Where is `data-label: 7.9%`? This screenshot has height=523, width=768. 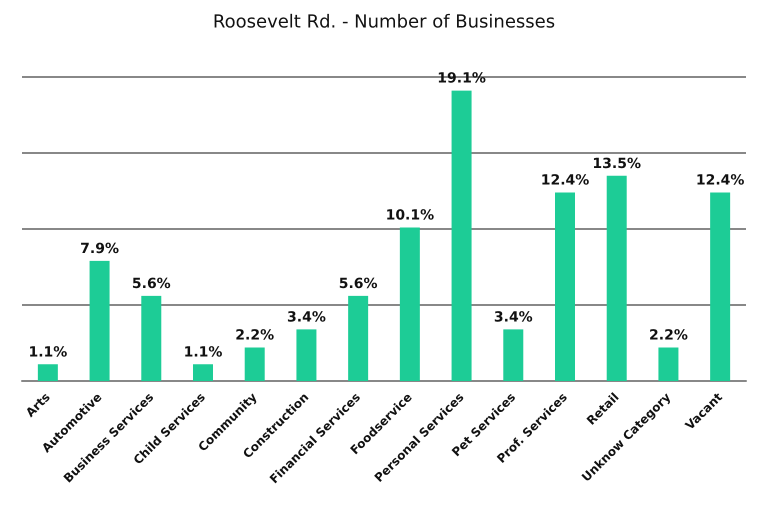
data-label: 7.9% is located at coordinates (99, 248).